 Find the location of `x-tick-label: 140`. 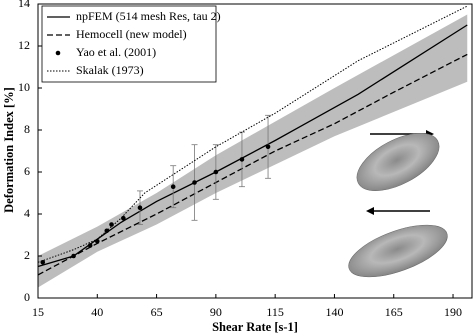

x-tick-label: 140 is located at coordinates (334, 312).